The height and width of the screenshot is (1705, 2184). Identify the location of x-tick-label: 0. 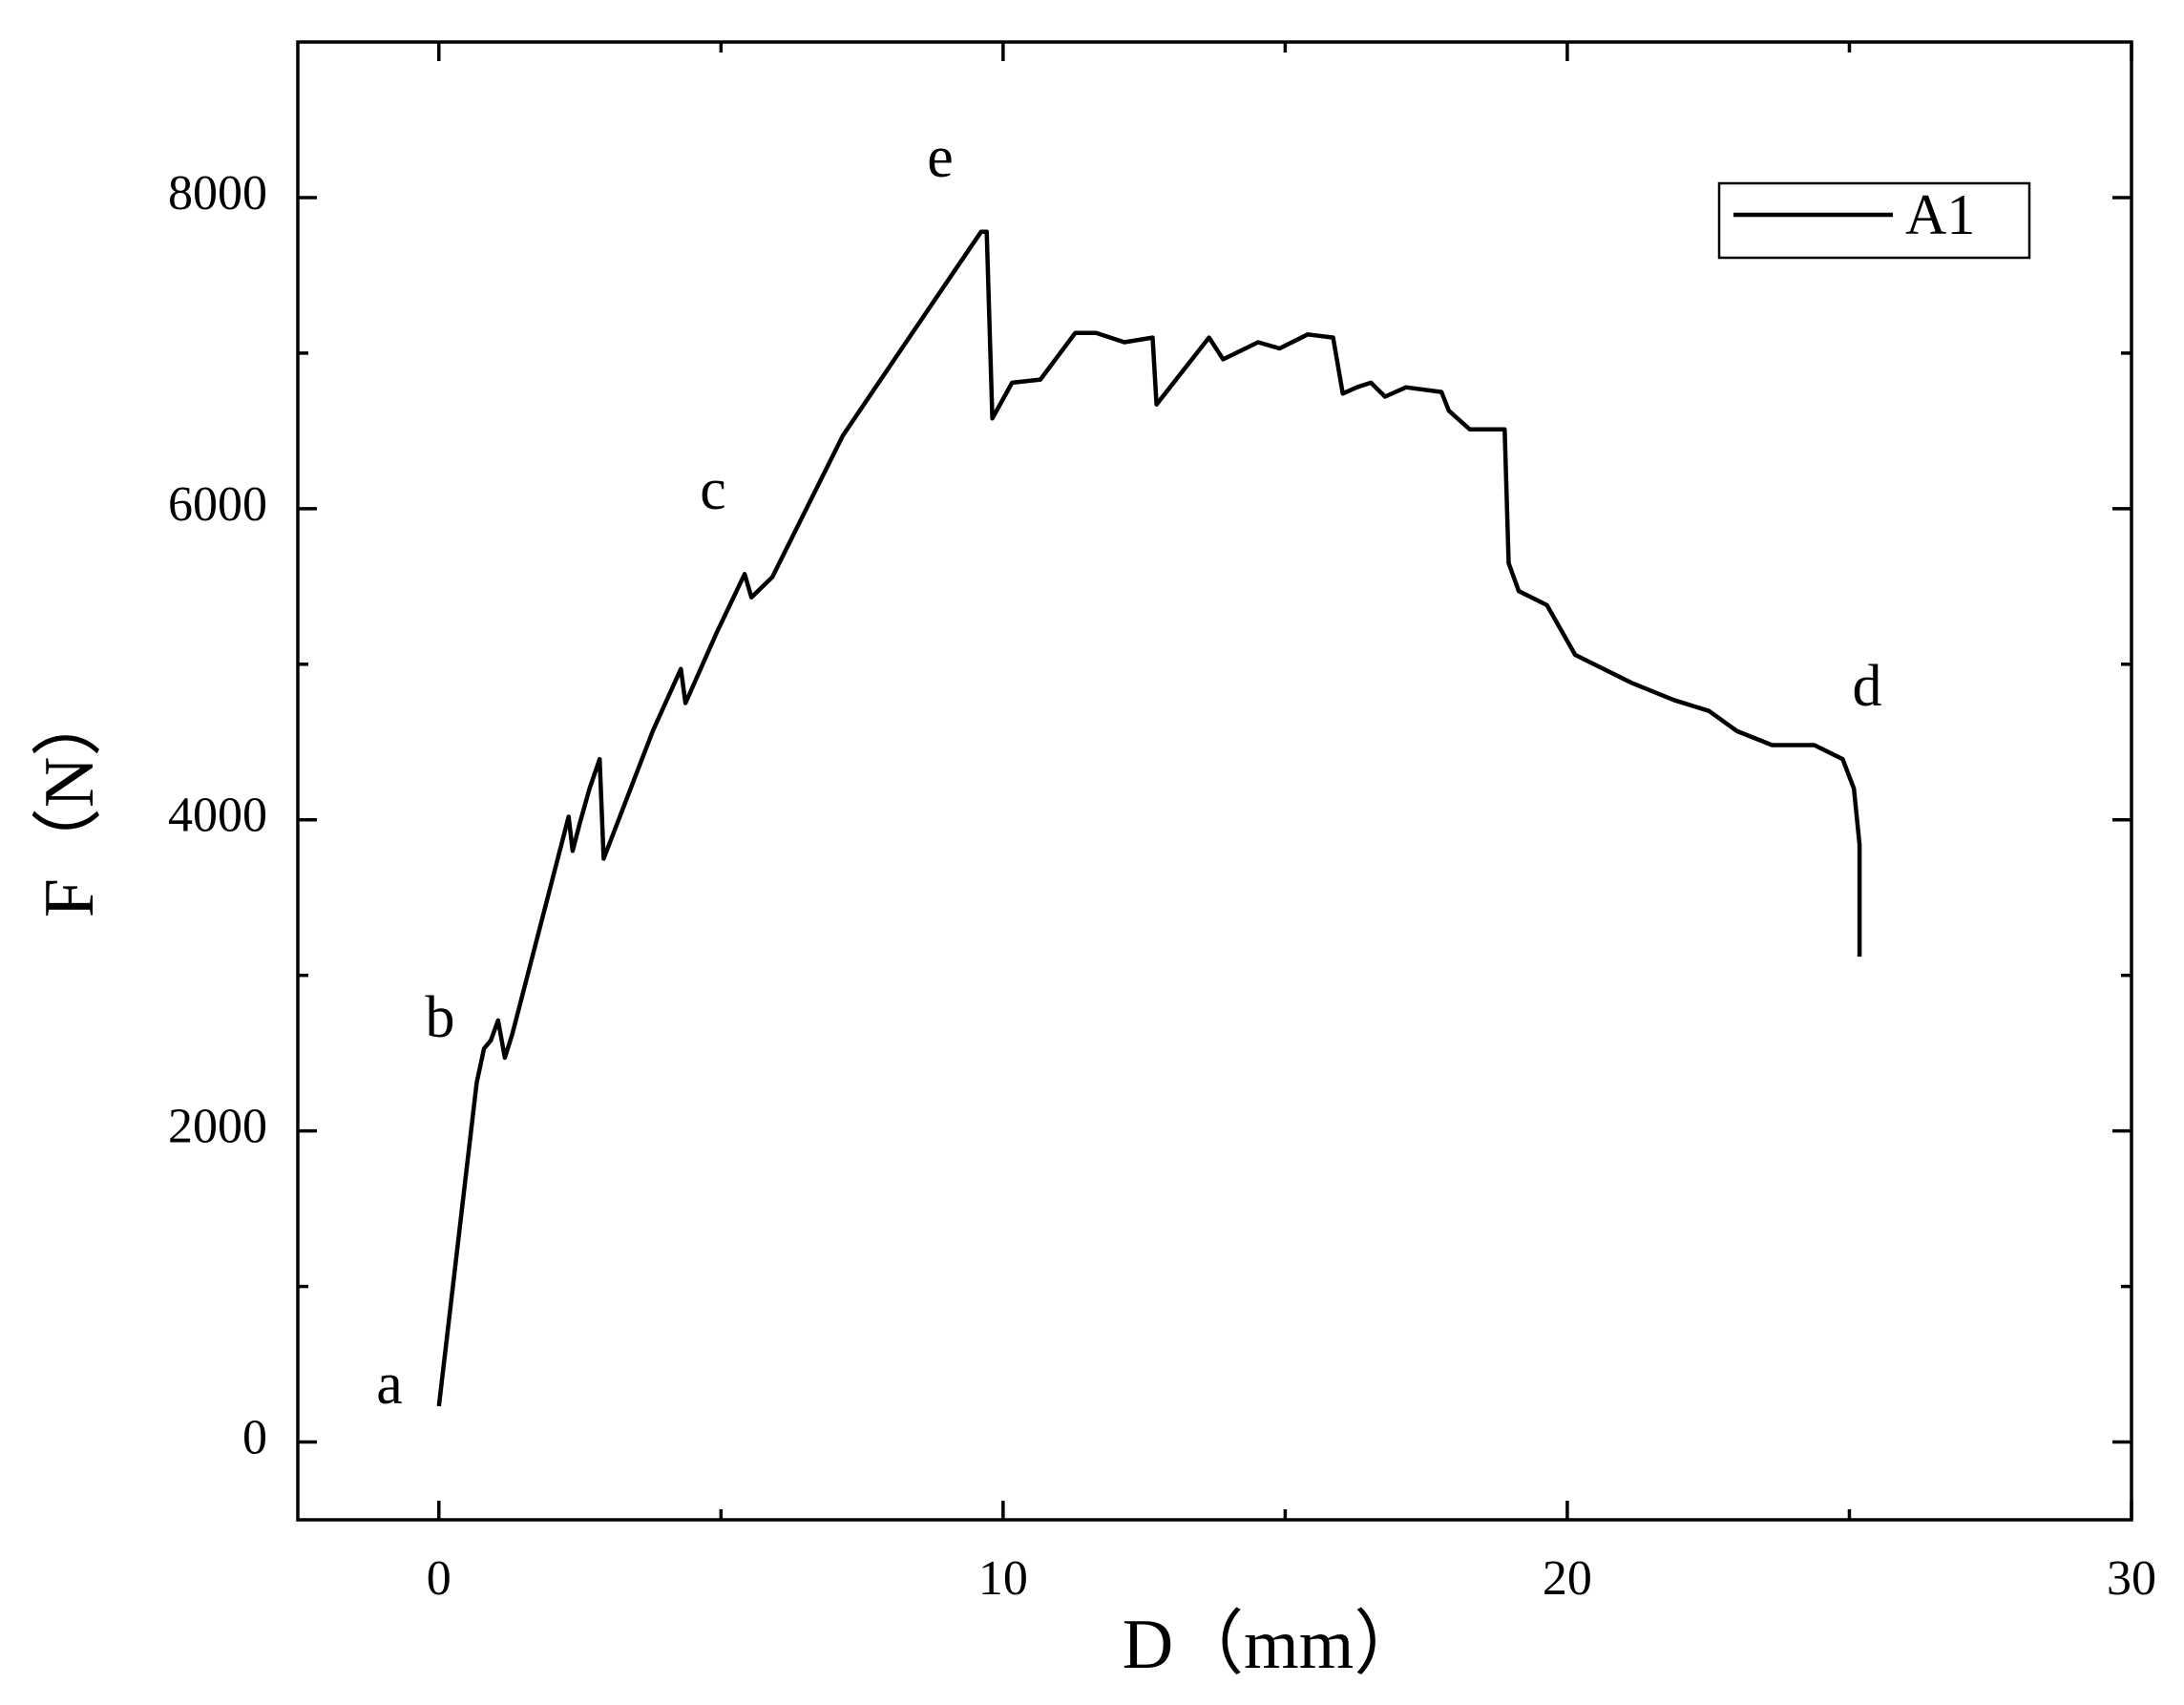
(440, 1579).